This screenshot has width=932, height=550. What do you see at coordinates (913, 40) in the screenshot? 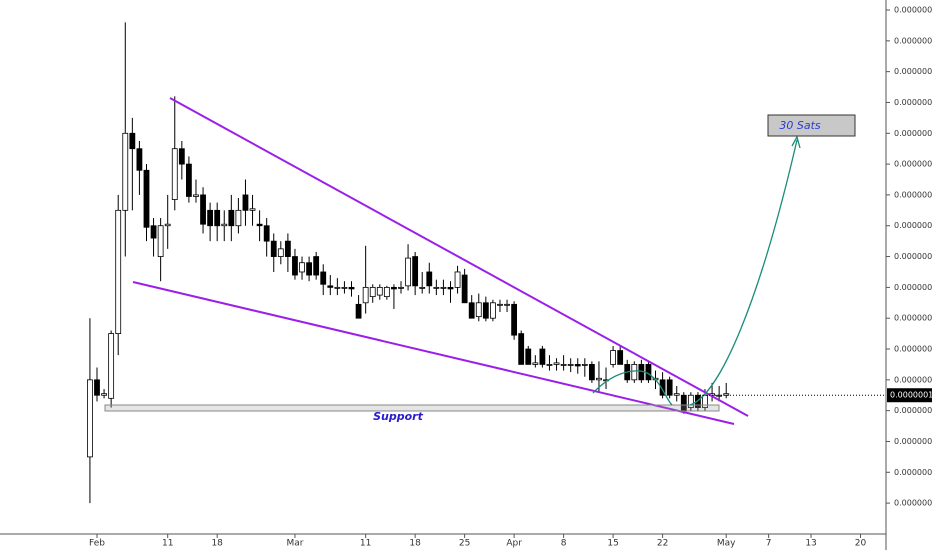
I see `y-tick-label: 0.00000036` at bounding box center [913, 40].